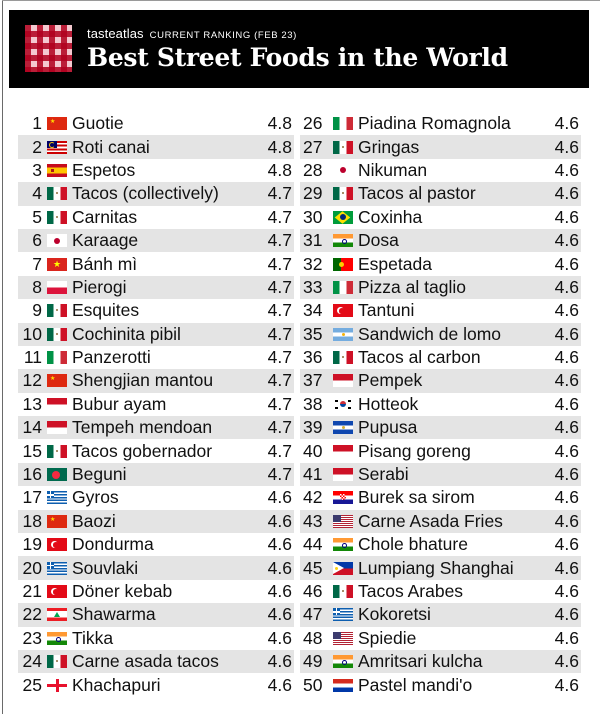 This screenshot has width=600, height=714. Describe the element at coordinates (440, 170) in the screenshot. I see `ranking-row: 28 Nikuman 4.6` at that location.